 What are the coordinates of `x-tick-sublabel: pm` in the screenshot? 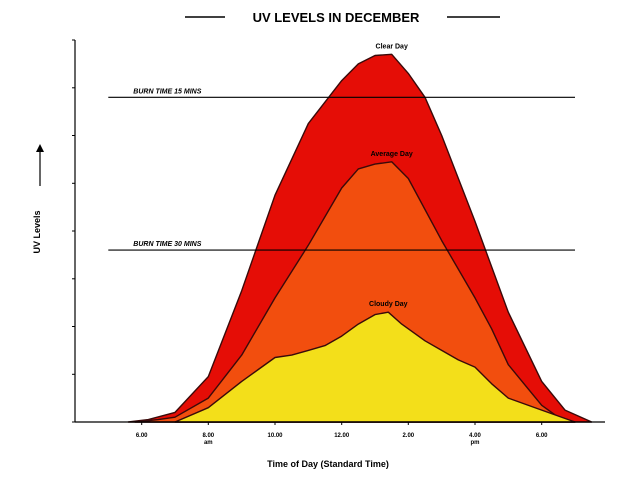 It's located at (475, 443).